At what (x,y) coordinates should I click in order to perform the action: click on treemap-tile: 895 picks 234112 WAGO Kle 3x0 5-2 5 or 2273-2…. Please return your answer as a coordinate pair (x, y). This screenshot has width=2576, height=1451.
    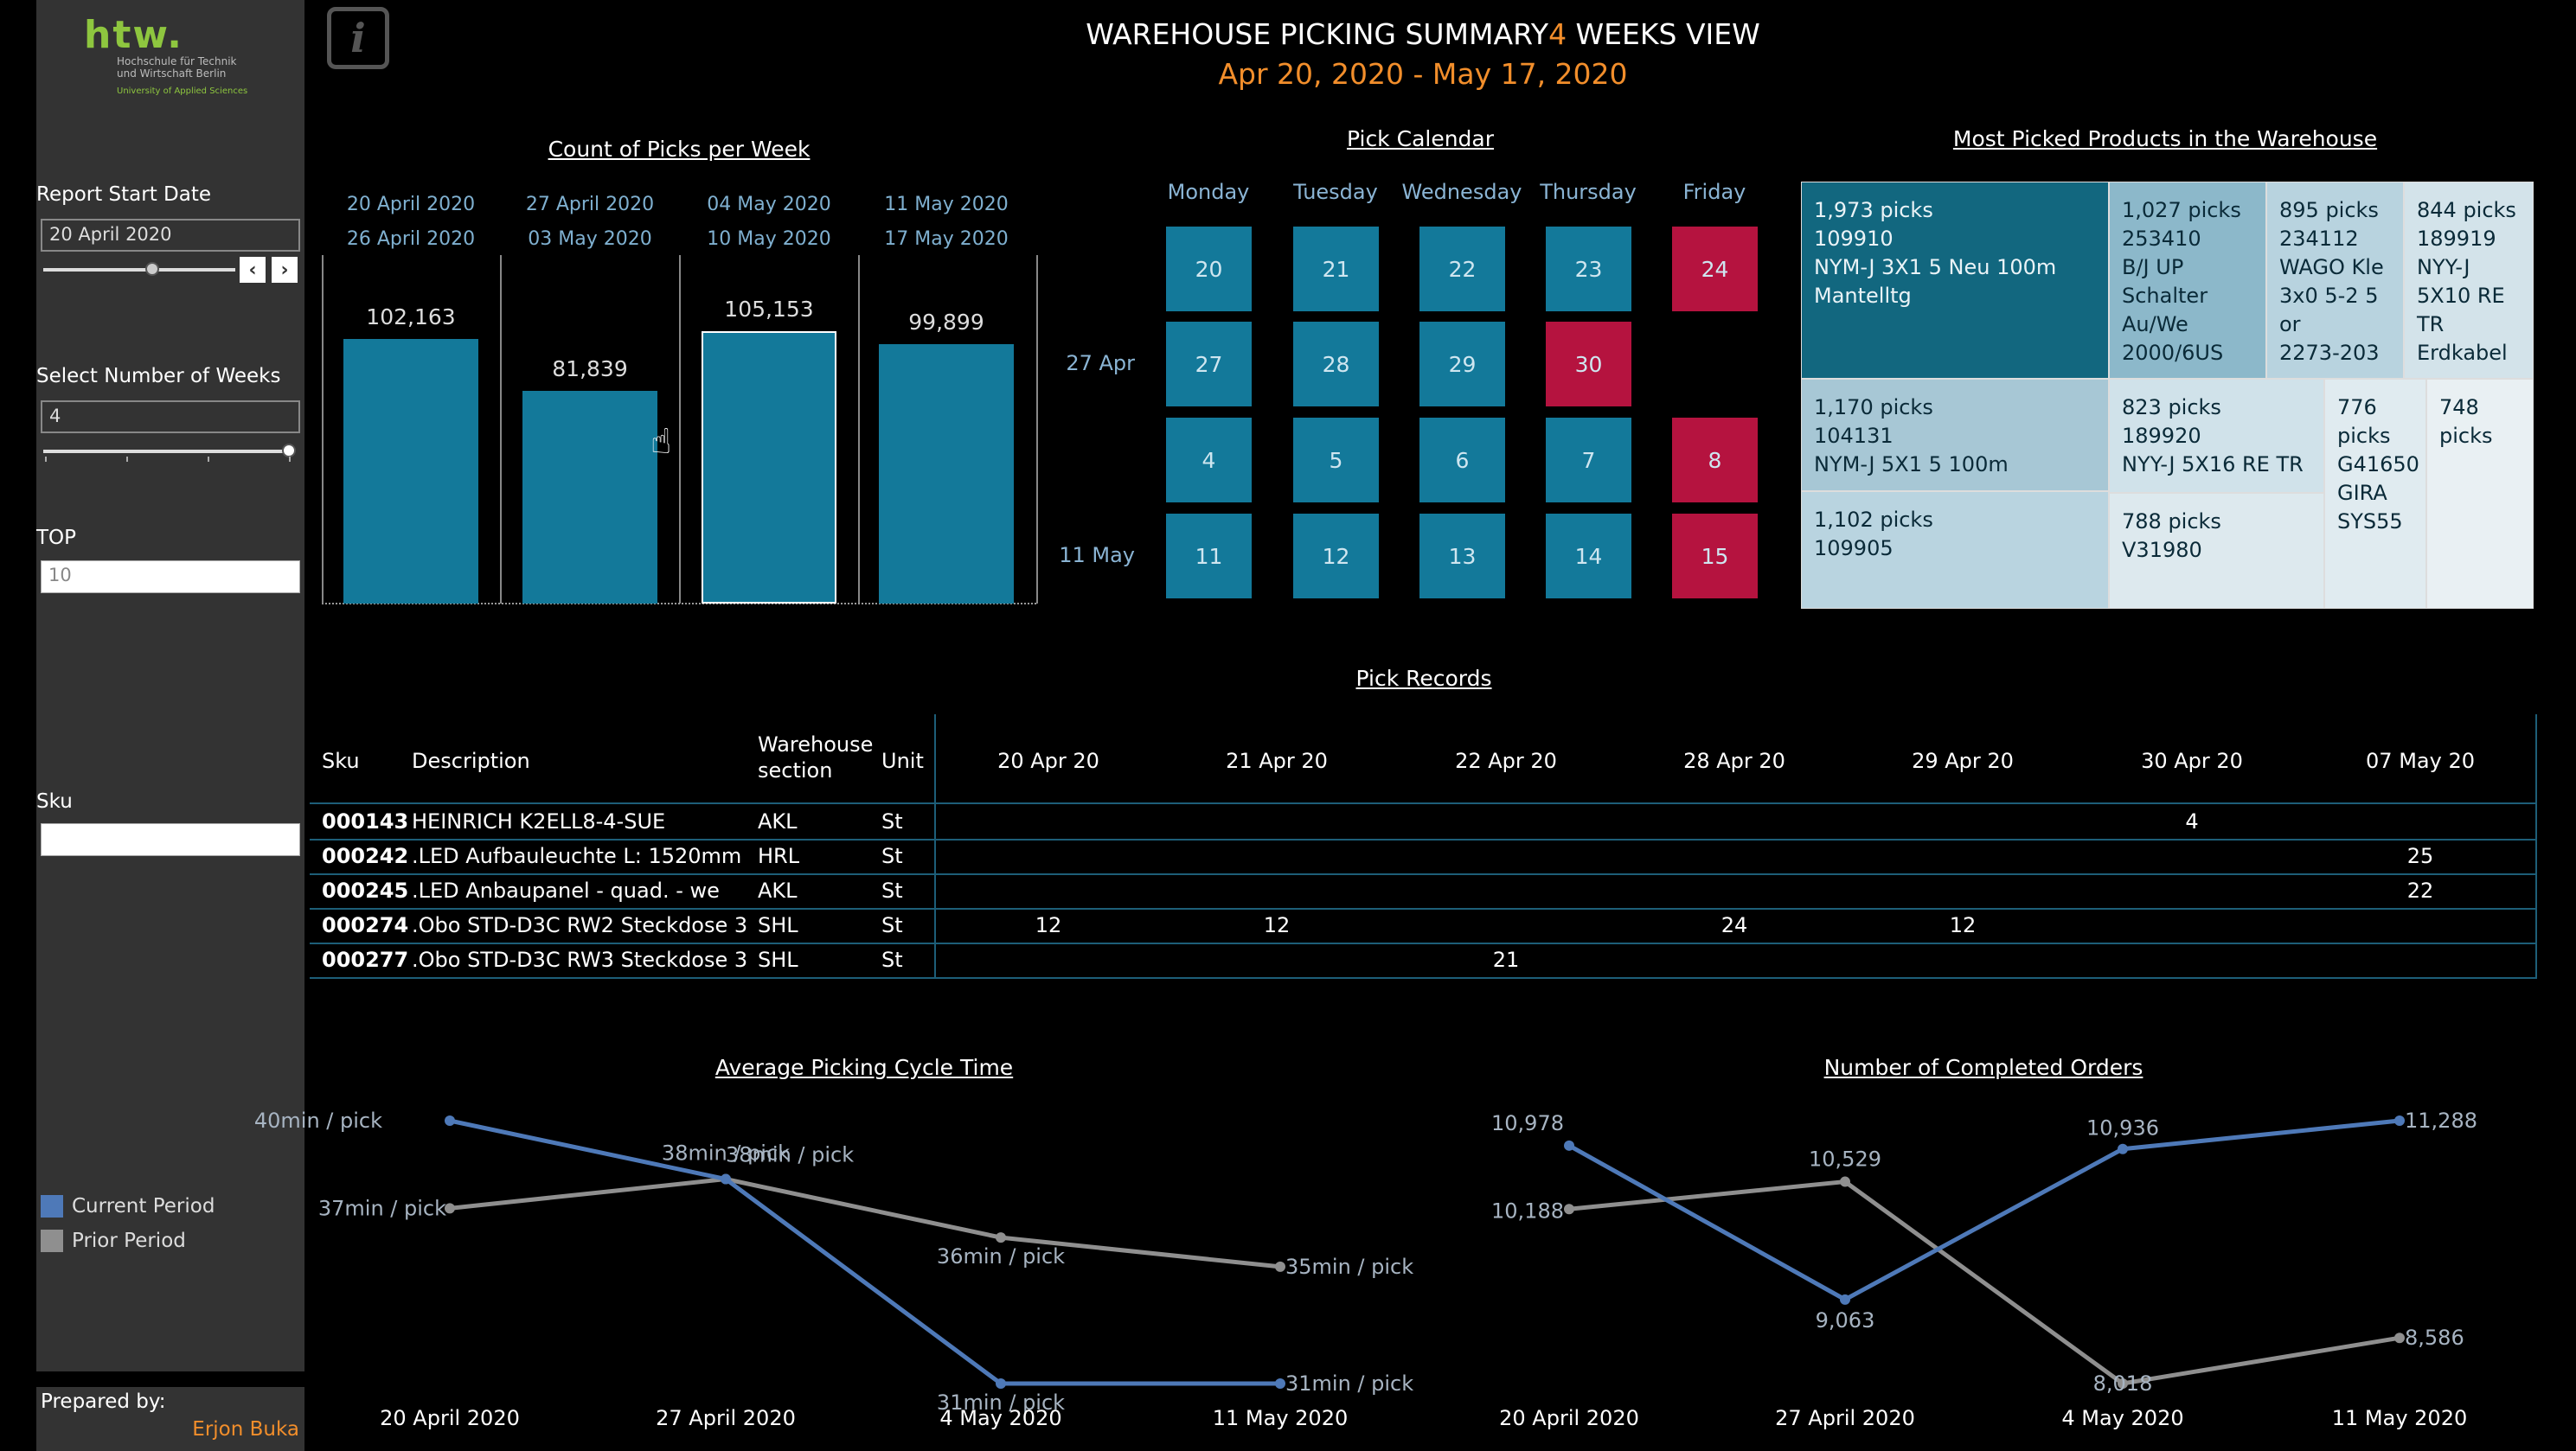
    Looking at the image, I should click on (2335, 280).